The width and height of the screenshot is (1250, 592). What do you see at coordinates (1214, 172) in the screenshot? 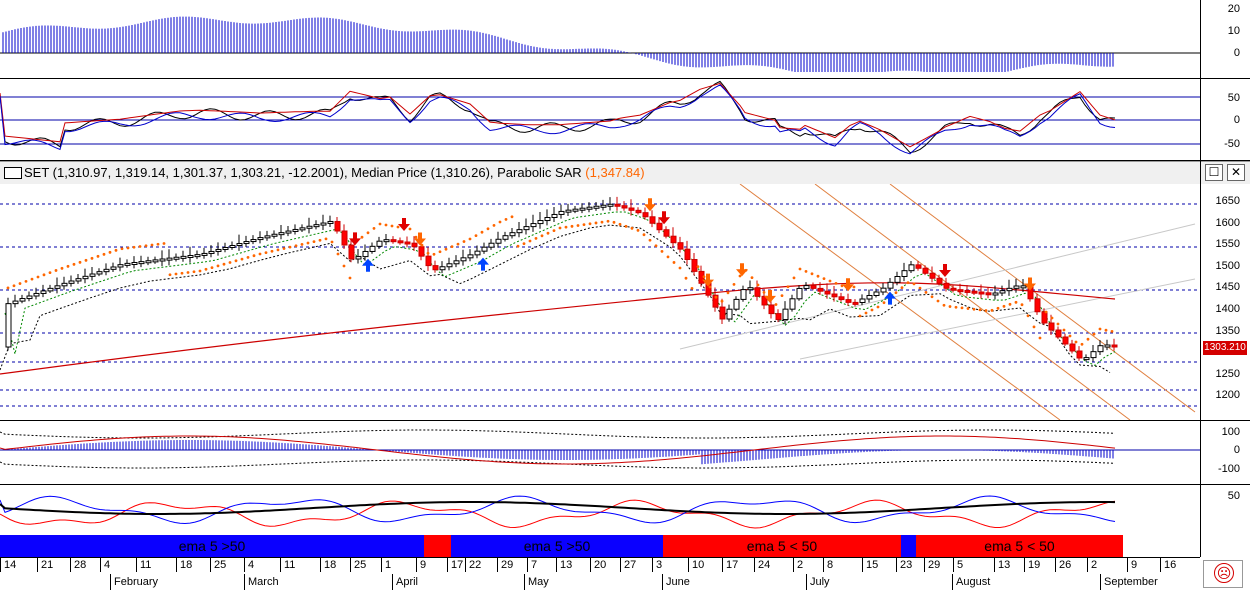
I see `maximize-button: ☐` at bounding box center [1214, 172].